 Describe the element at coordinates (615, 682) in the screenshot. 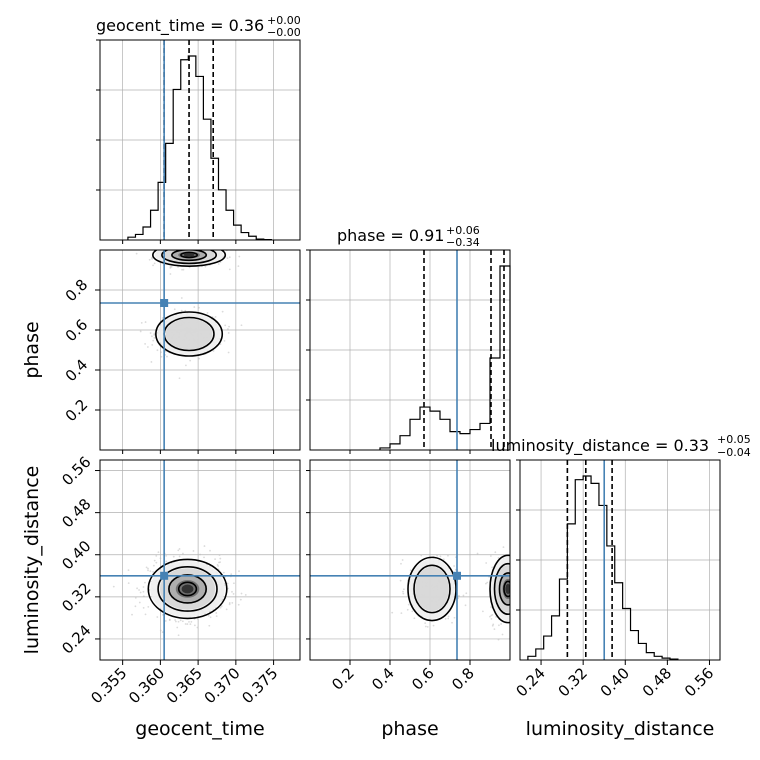

I see `xtick-label-luminosity_distance: 0.40` at that location.